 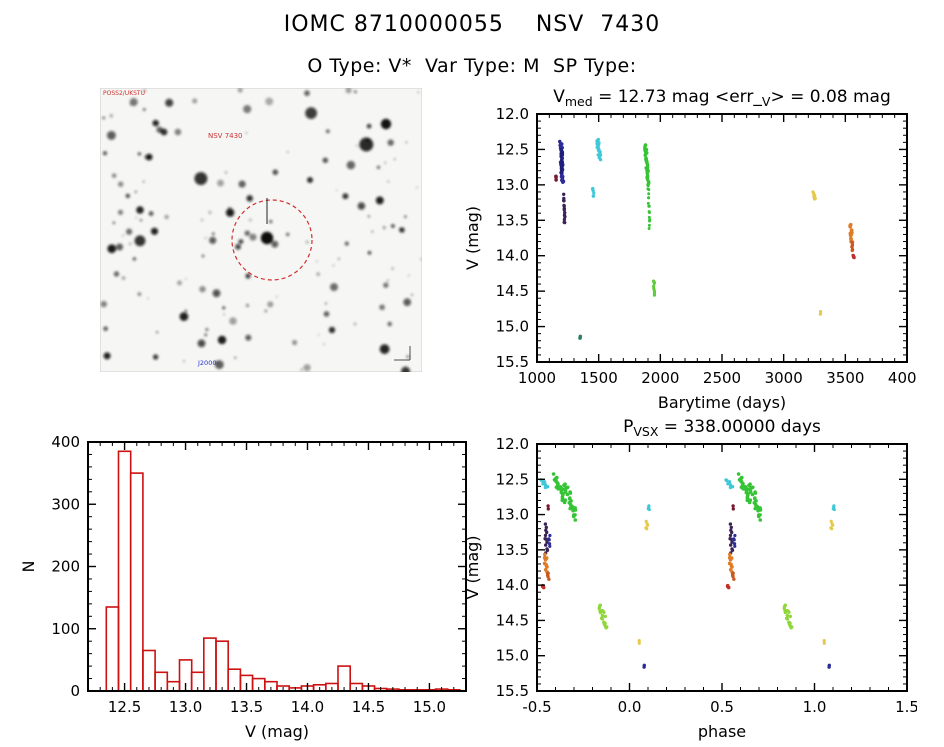 What do you see at coordinates (537, 378) in the screenshot?
I see `svg-text: 1000` at bounding box center [537, 378].